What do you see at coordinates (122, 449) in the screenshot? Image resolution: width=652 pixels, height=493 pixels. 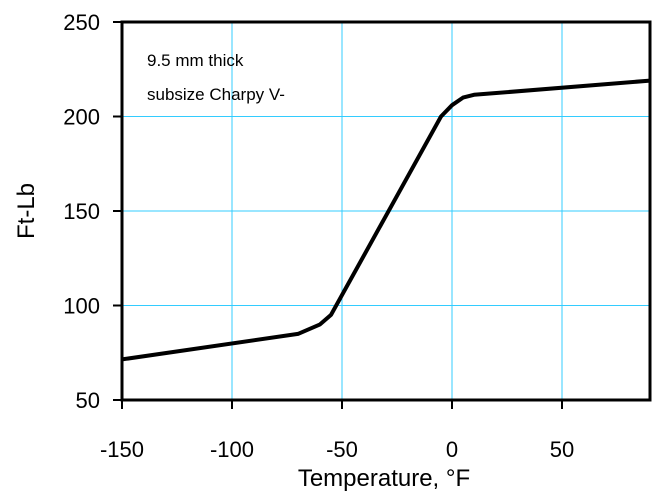 I see `x-tick-label: -150` at bounding box center [122, 449].